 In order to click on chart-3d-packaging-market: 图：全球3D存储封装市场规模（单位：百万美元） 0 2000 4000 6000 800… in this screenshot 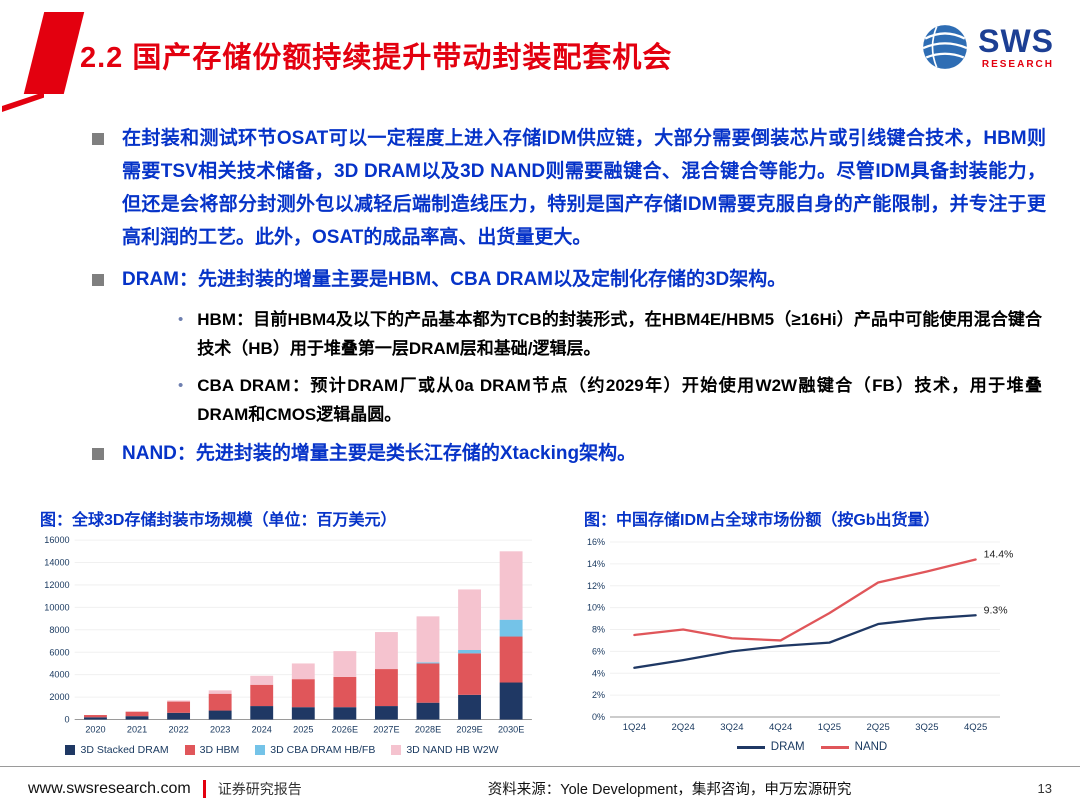, I will do `click(282, 631)`.